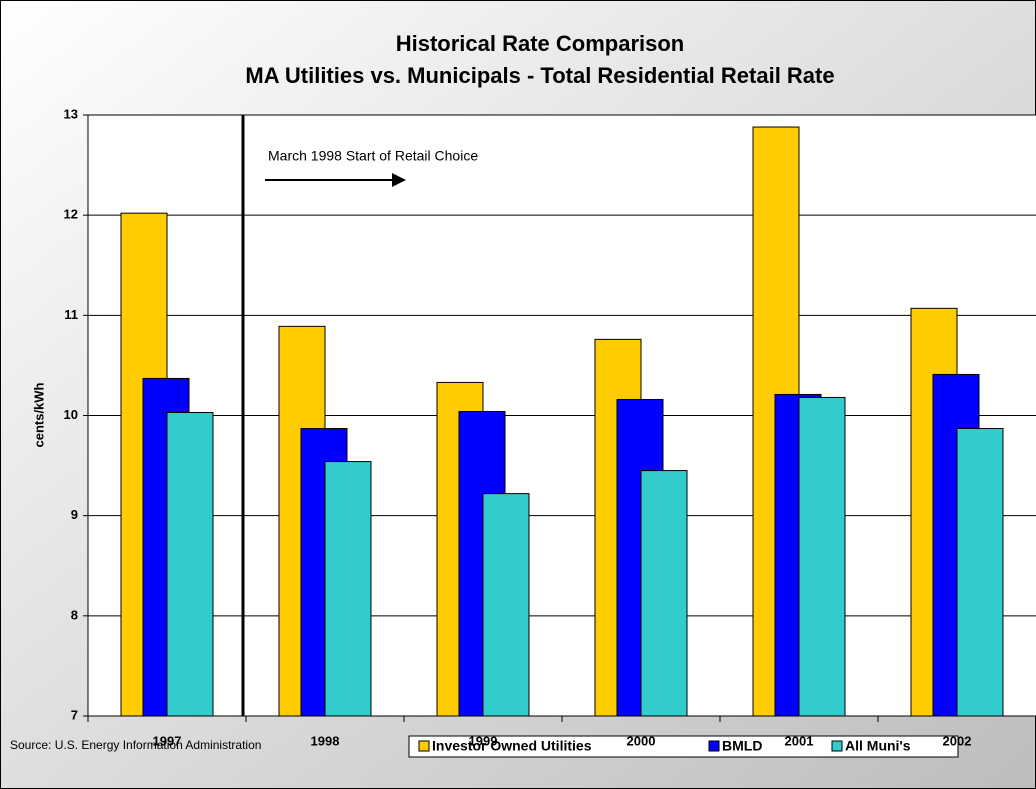 The image size is (1036, 789). Describe the element at coordinates (540, 43) in the screenshot. I see `chart-title: Historical Rate Comparison` at that location.